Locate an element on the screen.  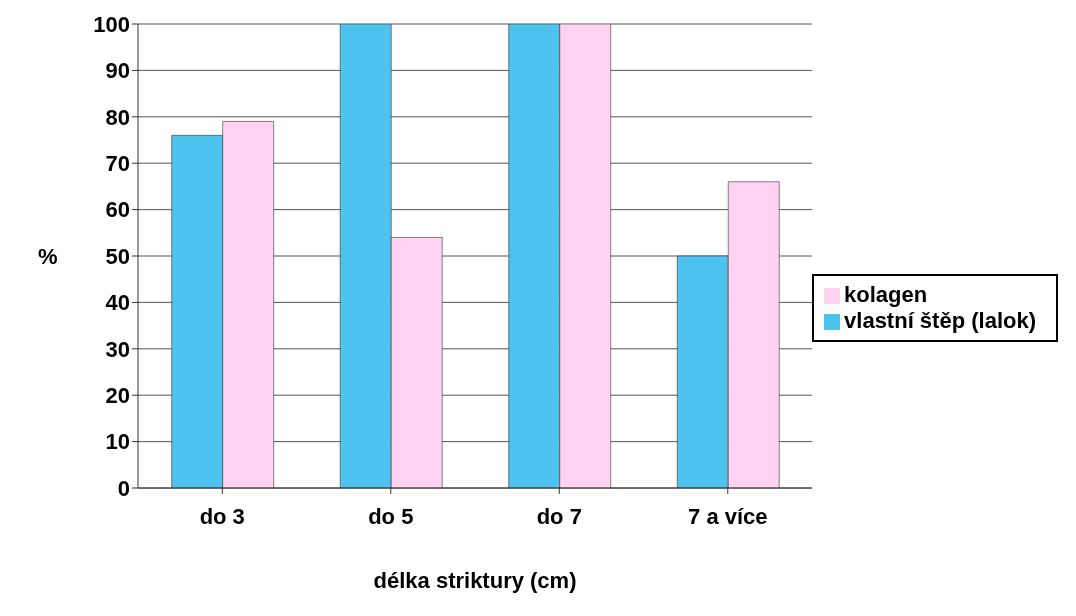
x-tick-label: do 3 is located at coordinates (222, 516).